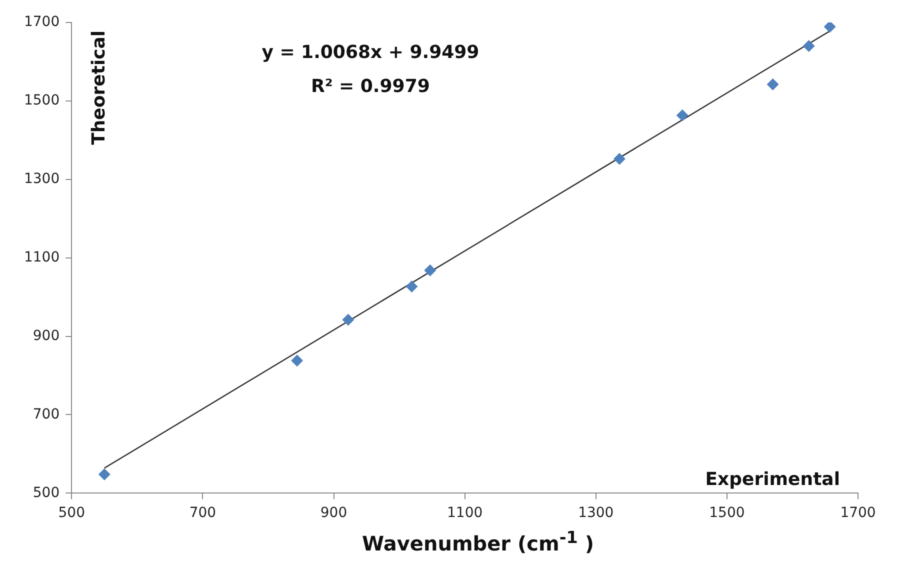 This screenshot has height=572, width=898. What do you see at coordinates (464, 513) in the screenshot?
I see `x-tick-label: 1100` at bounding box center [464, 513].